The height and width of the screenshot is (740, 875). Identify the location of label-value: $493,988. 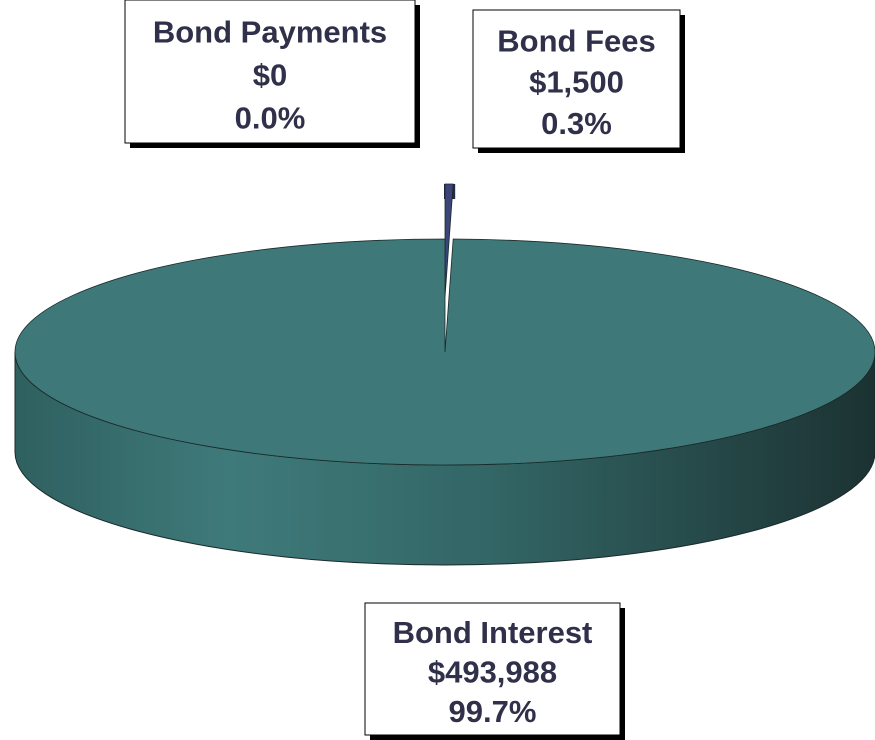
(492, 671).